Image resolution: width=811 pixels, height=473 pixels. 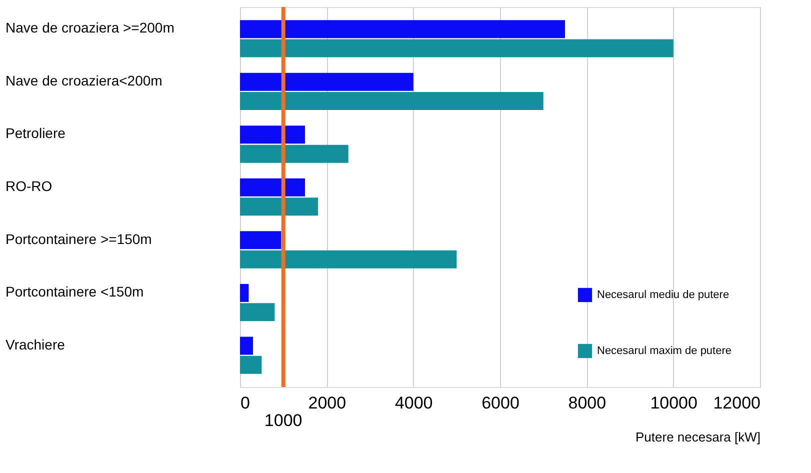 I want to click on x-tick-label: 2000, so click(x=327, y=403).